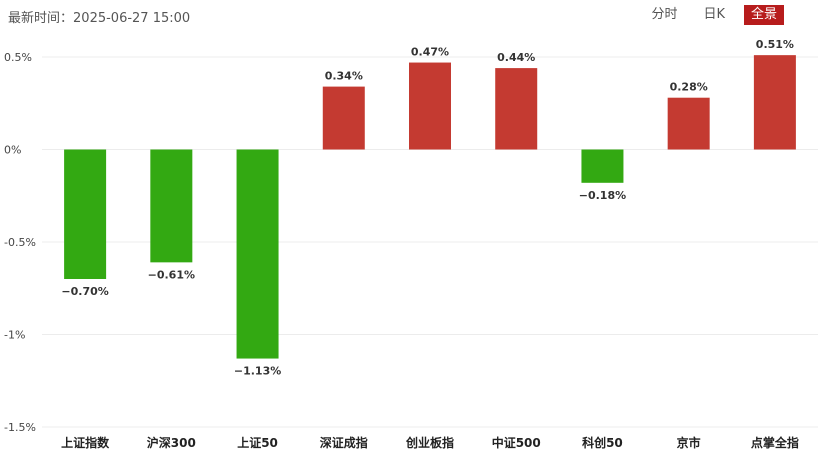  I want to click on tab-intraday: 分时, so click(664, 14).